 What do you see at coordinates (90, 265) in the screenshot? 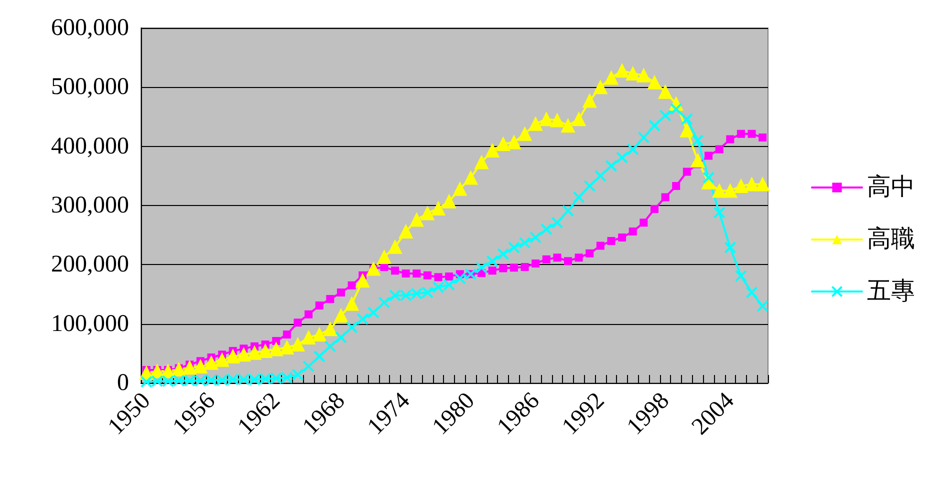
I see `y-tick-label: 200,000` at bounding box center [90, 265].